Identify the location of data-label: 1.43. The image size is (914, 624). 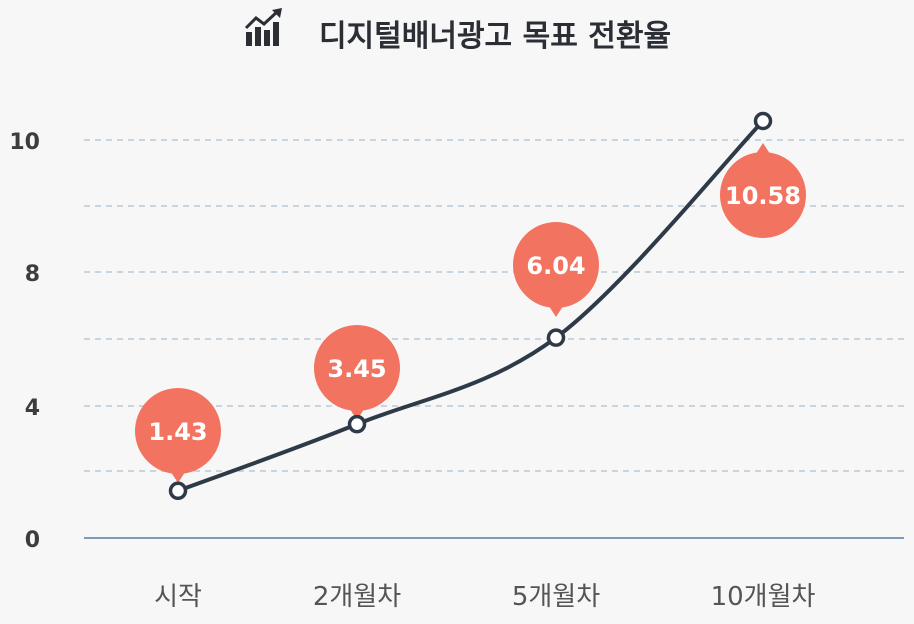
(177, 432).